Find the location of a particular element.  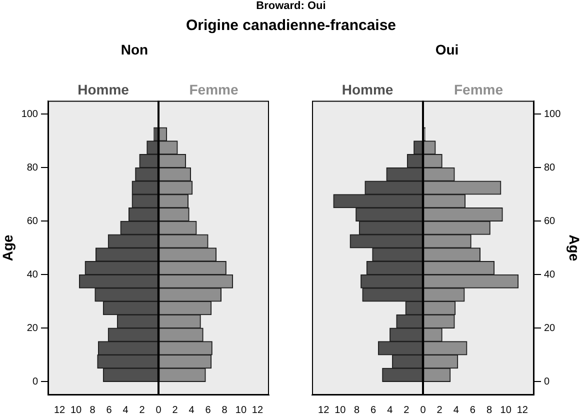

chart-title: Oui is located at coordinates (447, 49).